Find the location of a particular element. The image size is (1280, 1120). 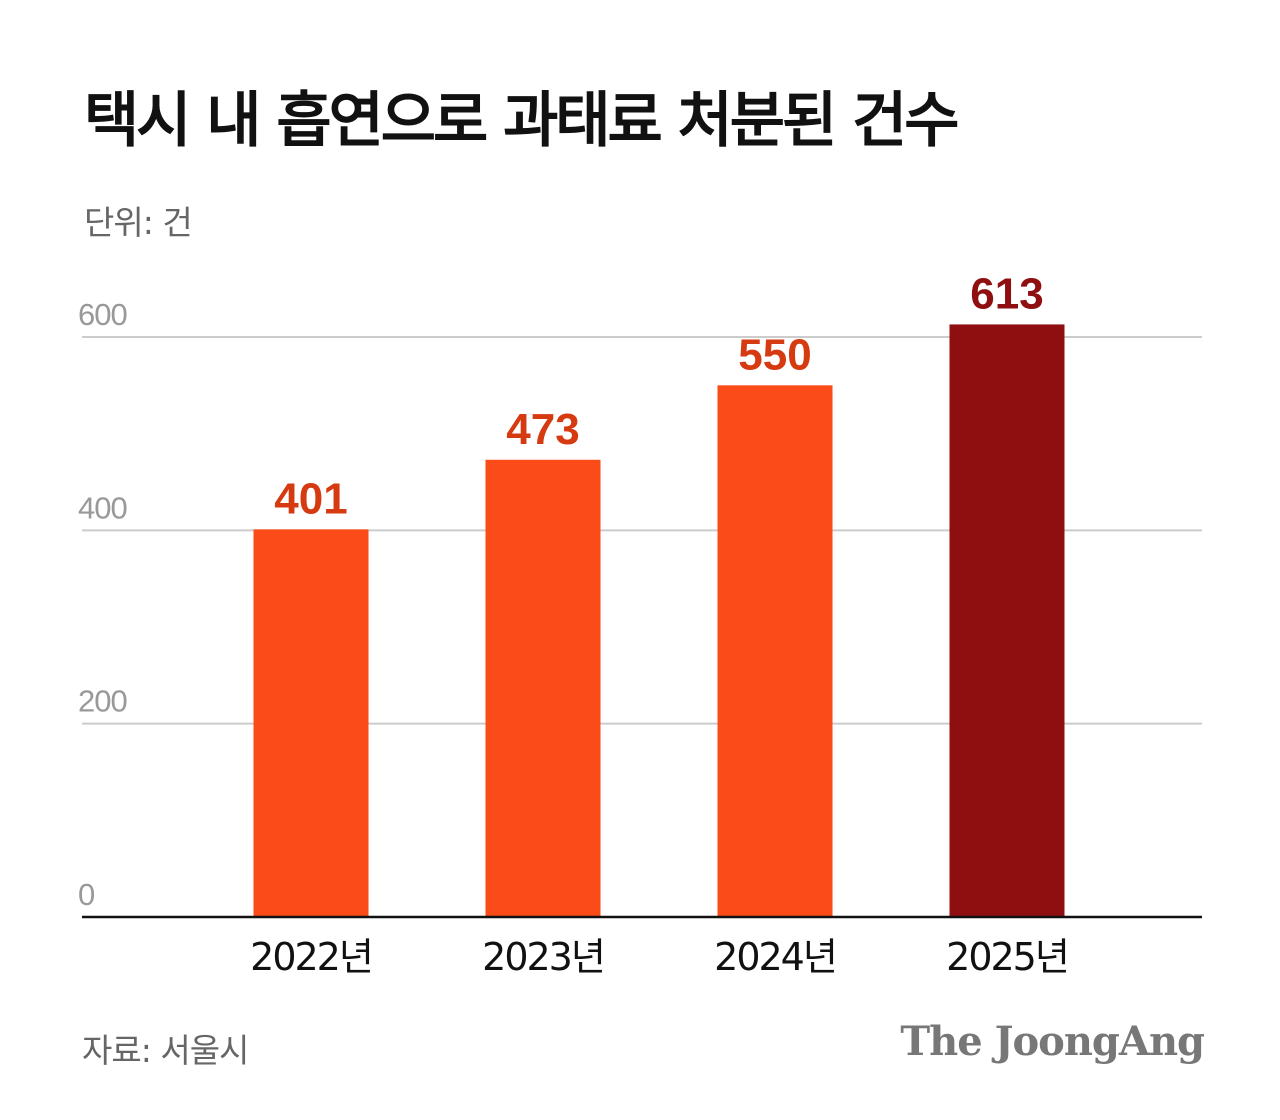

x-tick-label: 2023년 is located at coordinates (543, 957).